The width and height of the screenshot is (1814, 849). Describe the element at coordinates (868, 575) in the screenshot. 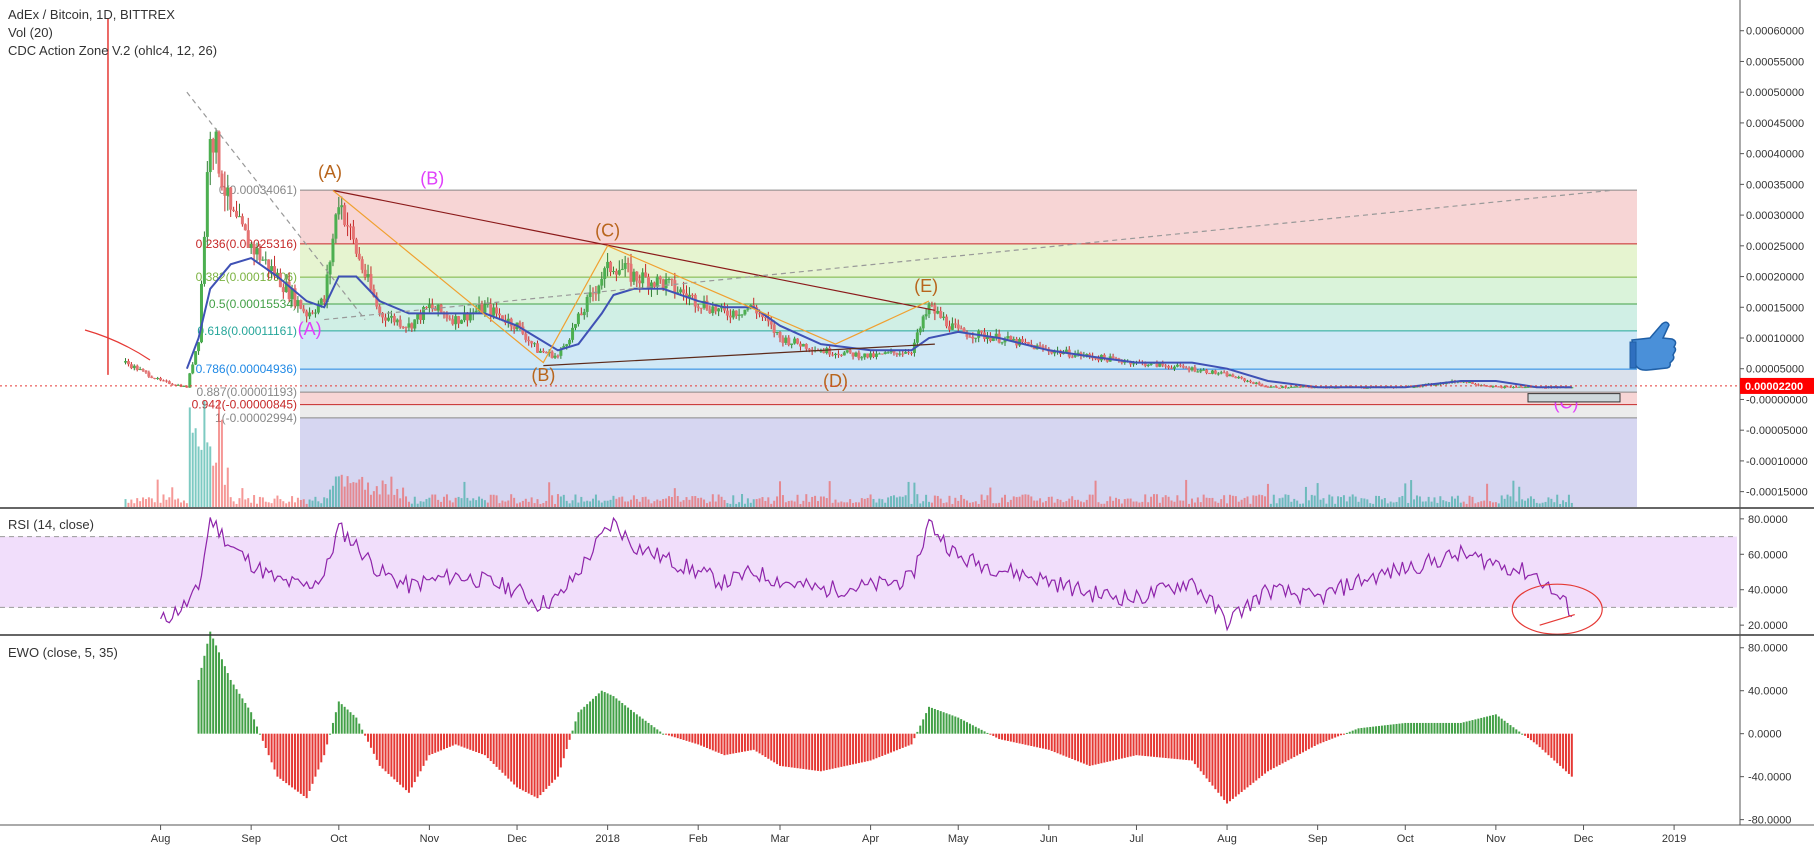

I see `rsi-pane` at that location.